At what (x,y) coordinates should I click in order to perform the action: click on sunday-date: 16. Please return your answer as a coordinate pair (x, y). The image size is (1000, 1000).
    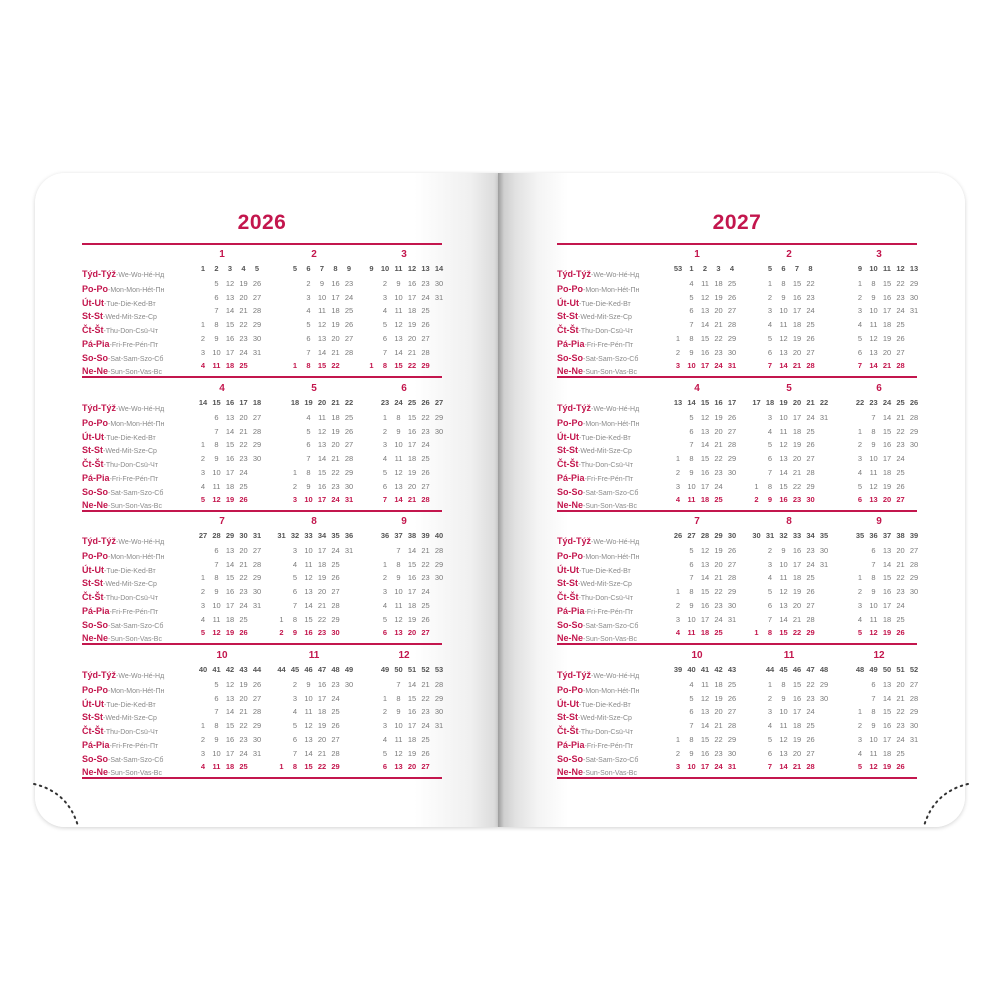
    Looking at the image, I should click on (783, 500).